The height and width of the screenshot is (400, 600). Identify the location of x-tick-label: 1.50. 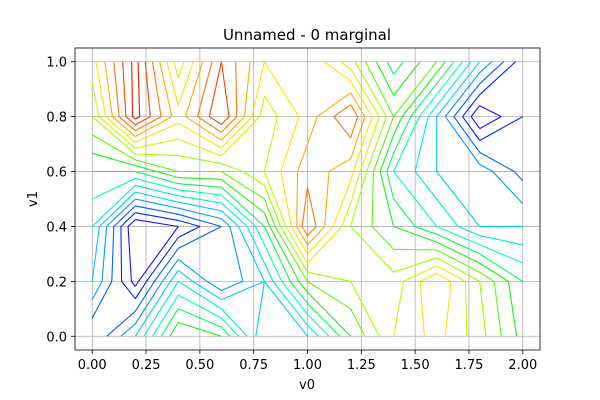
(415, 365).